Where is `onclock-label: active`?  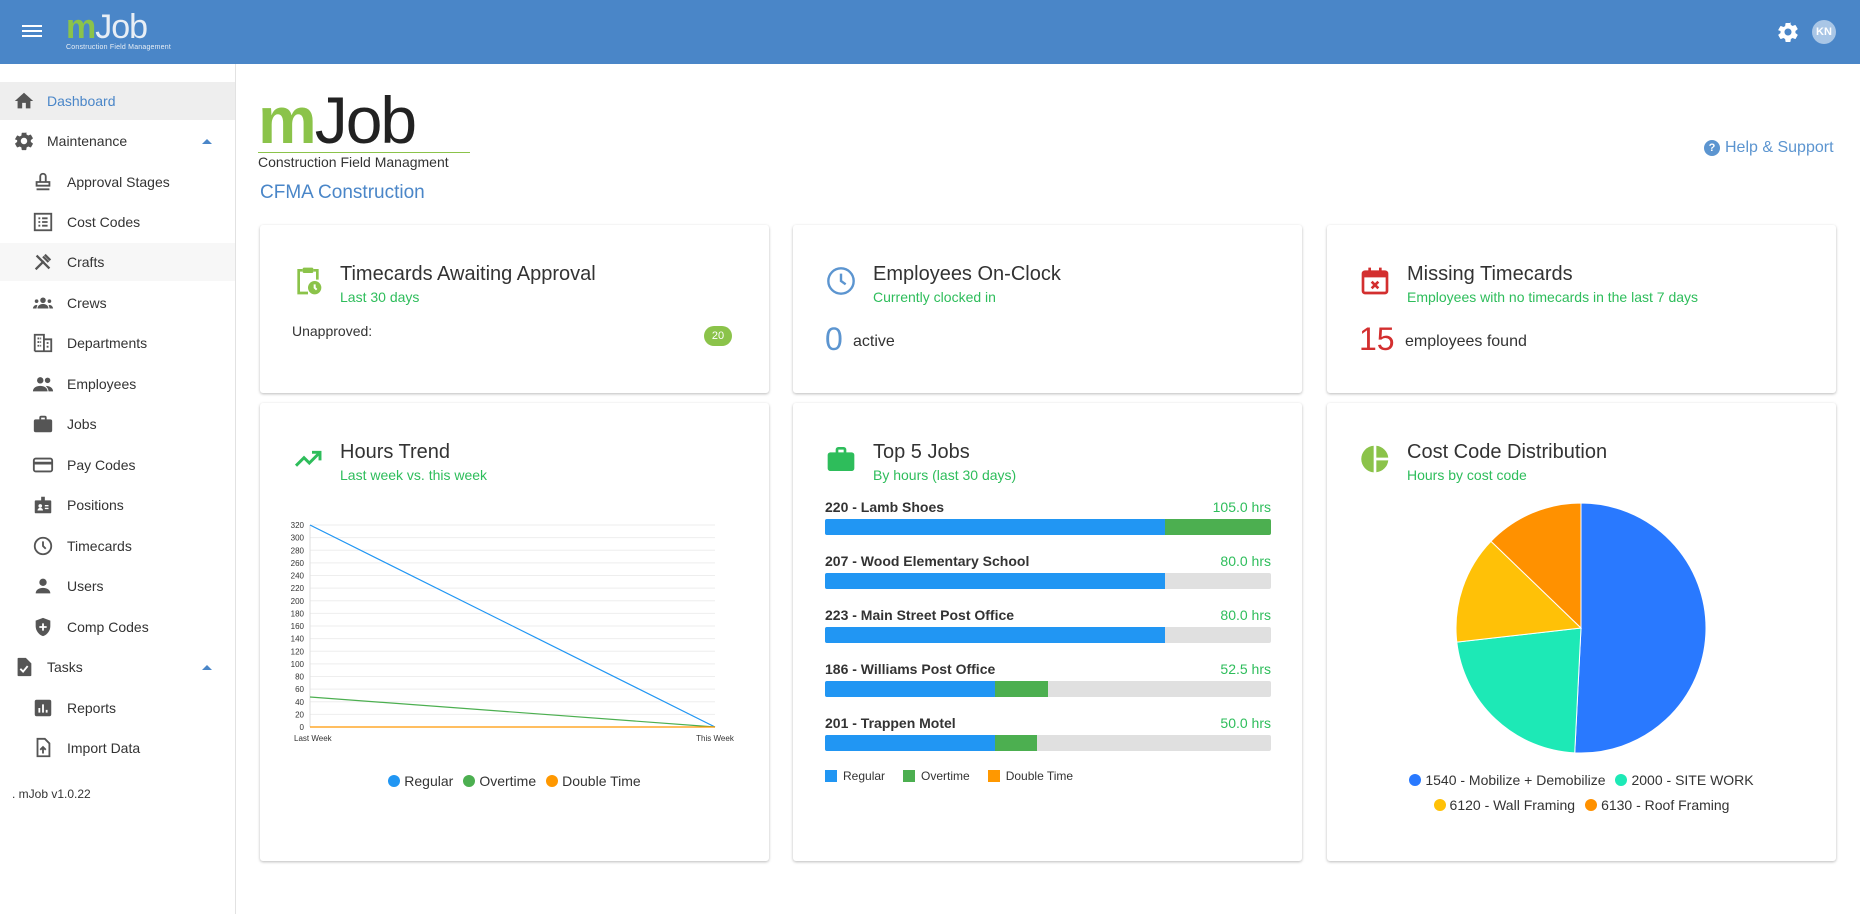 onclock-label: active is located at coordinates (874, 341).